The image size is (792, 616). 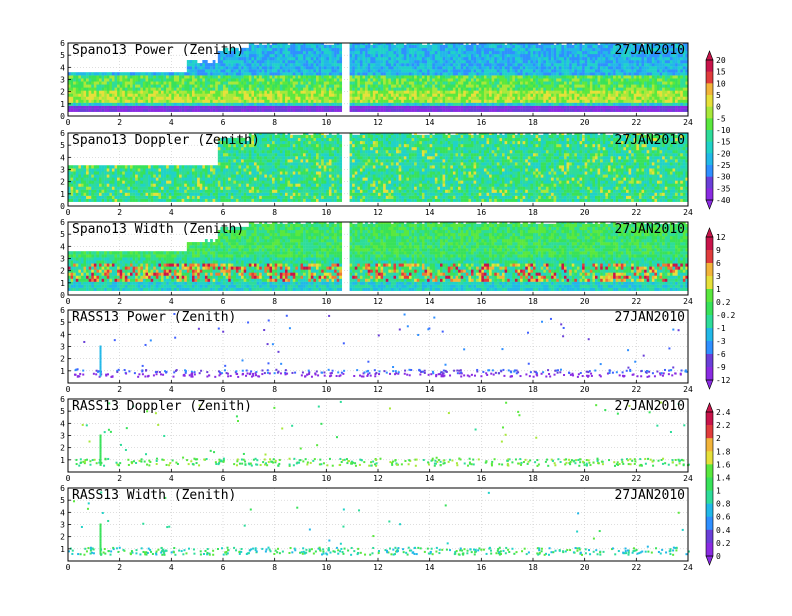 What do you see at coordinates (62, 92) in the screenshot?
I see `y-tick-label: 2` at bounding box center [62, 92].